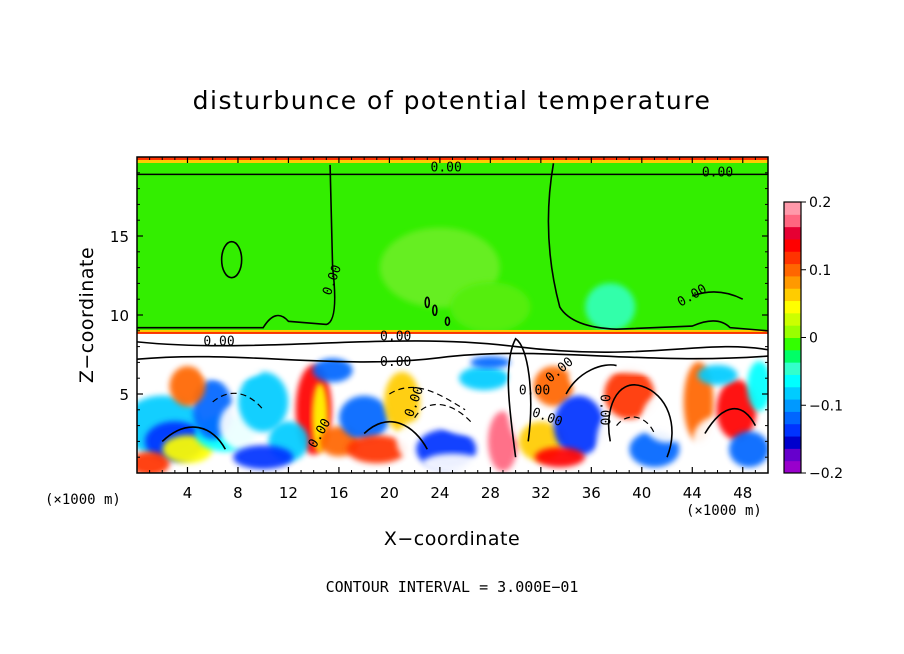 The height and width of the screenshot is (654, 904). What do you see at coordinates (826, 406) in the screenshot?
I see `colorbar-tick-label: −0.1` at bounding box center [826, 406].